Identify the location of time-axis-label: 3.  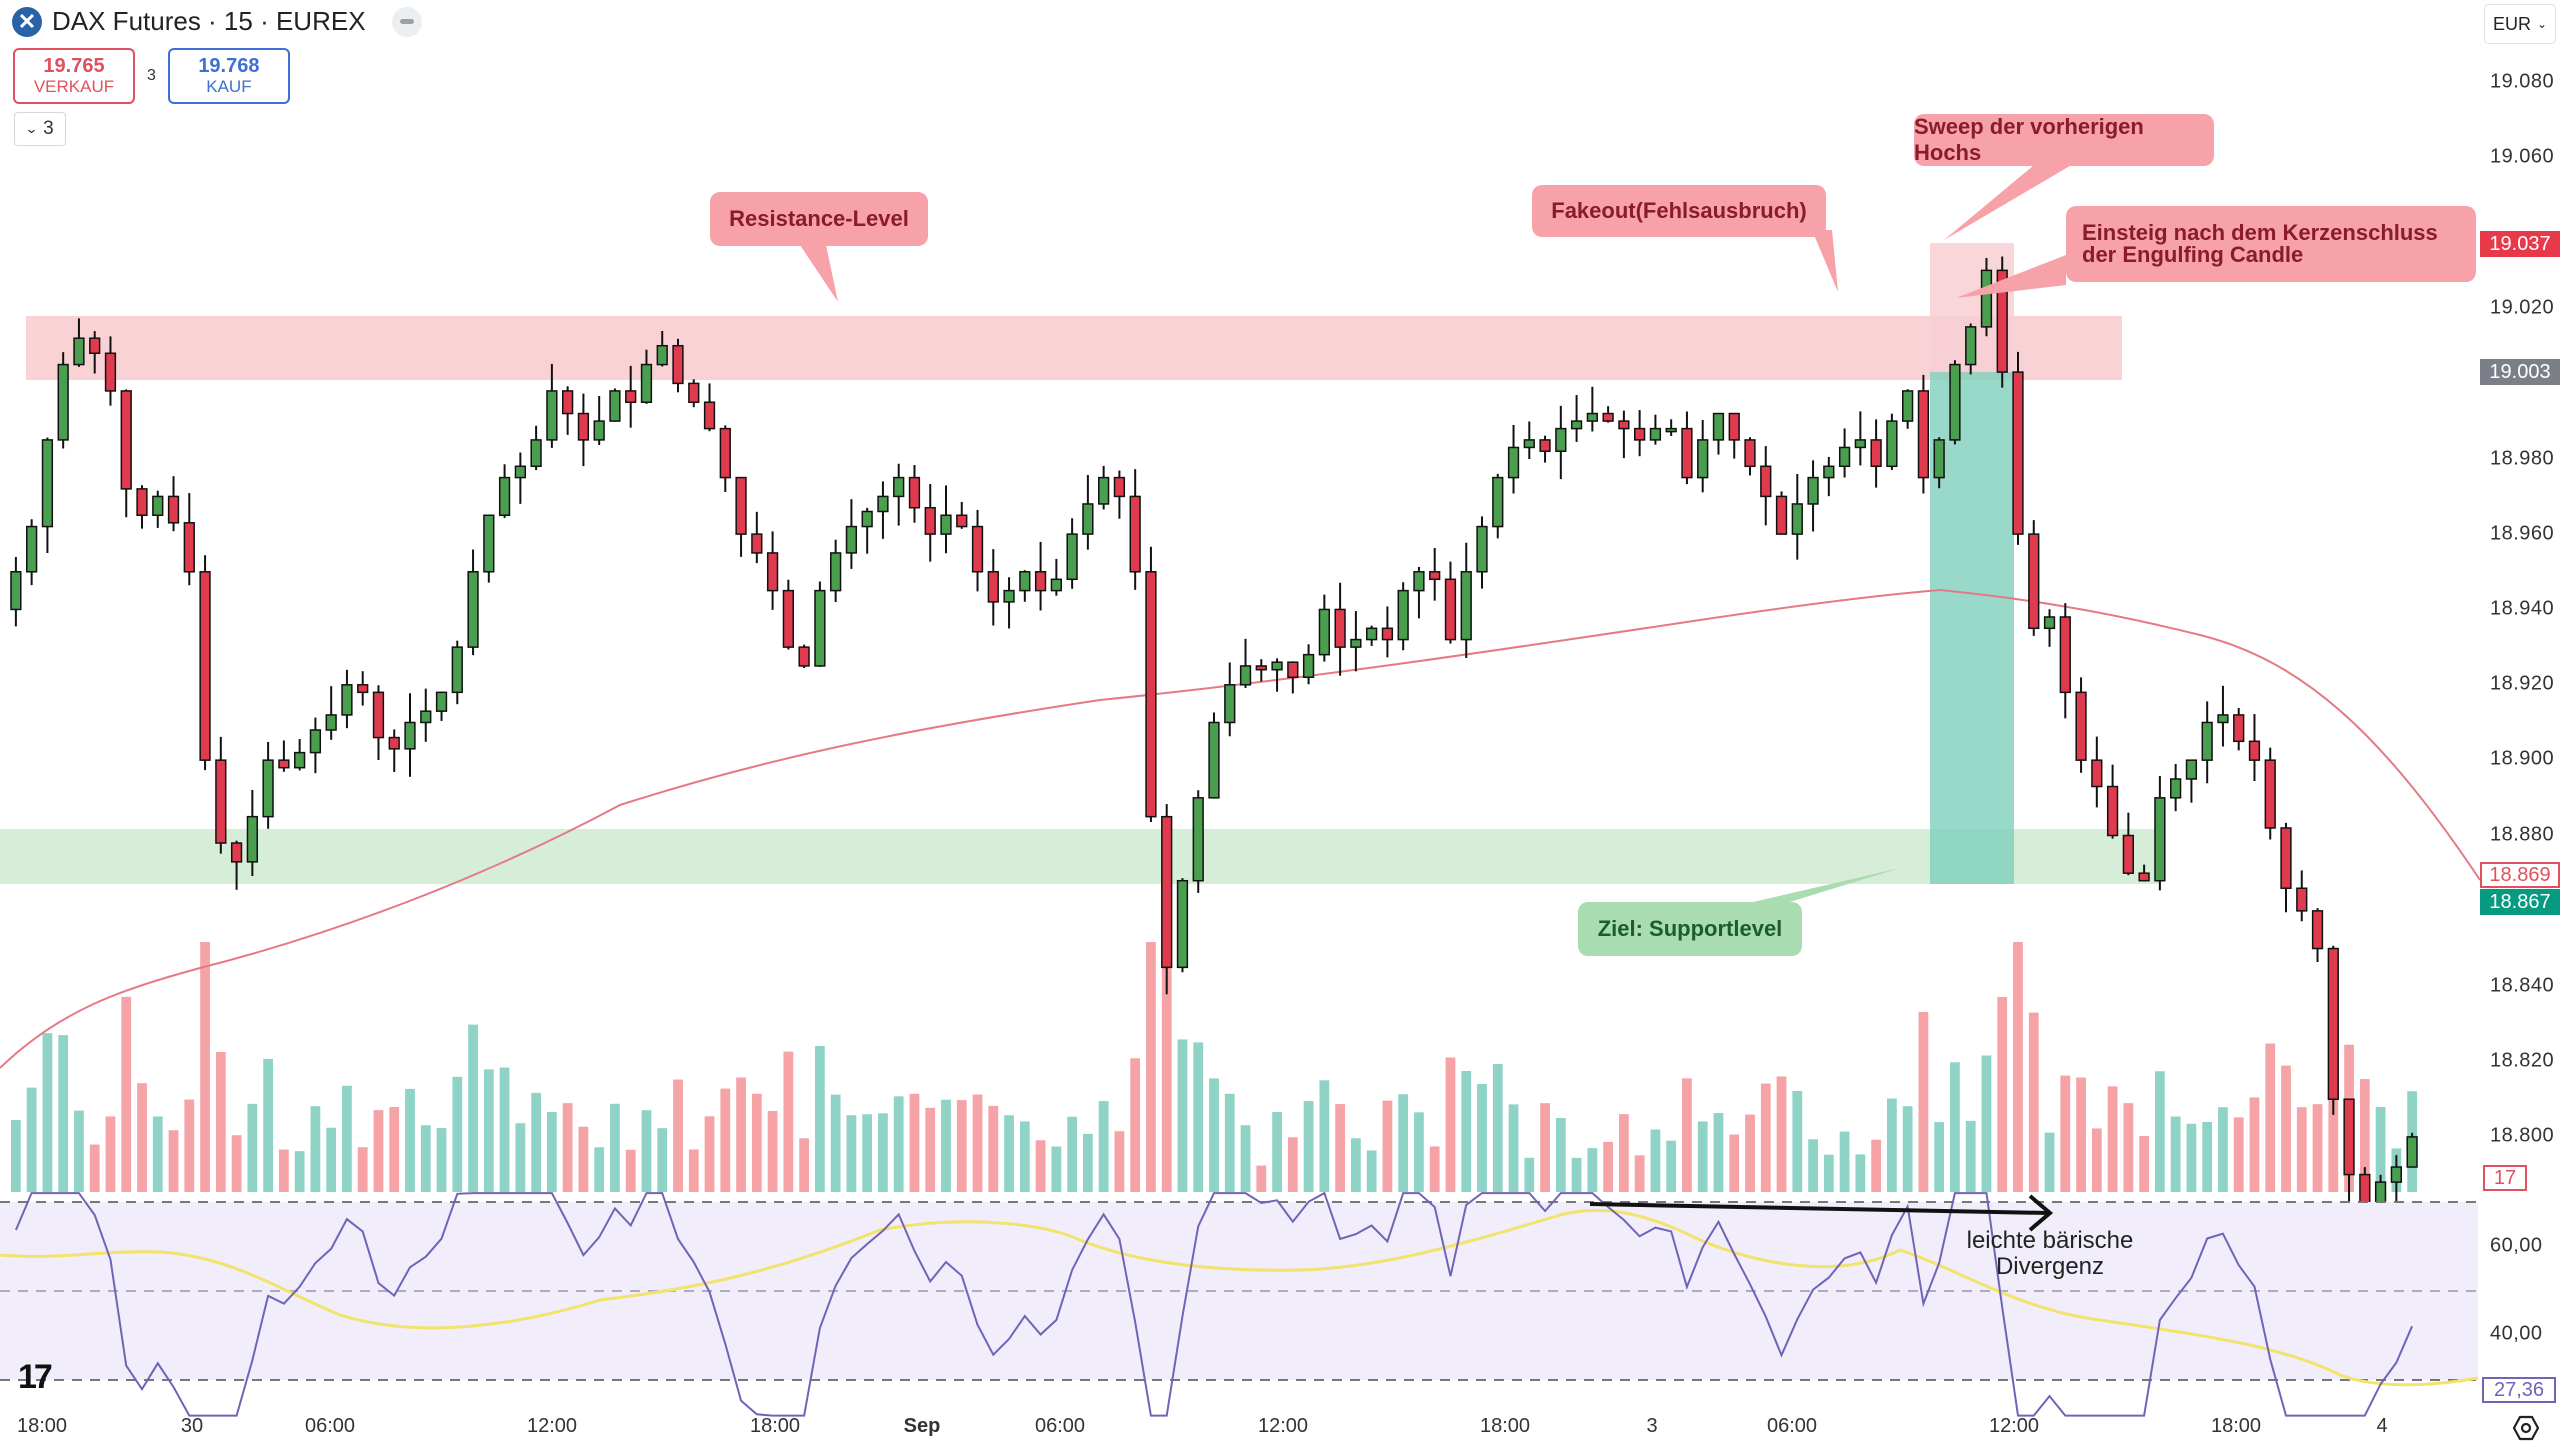
(1652, 1426).